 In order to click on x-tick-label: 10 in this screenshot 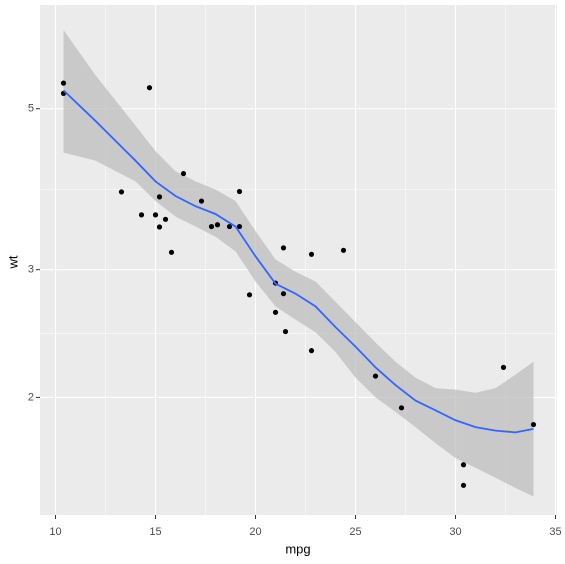, I will do `click(55, 532)`.